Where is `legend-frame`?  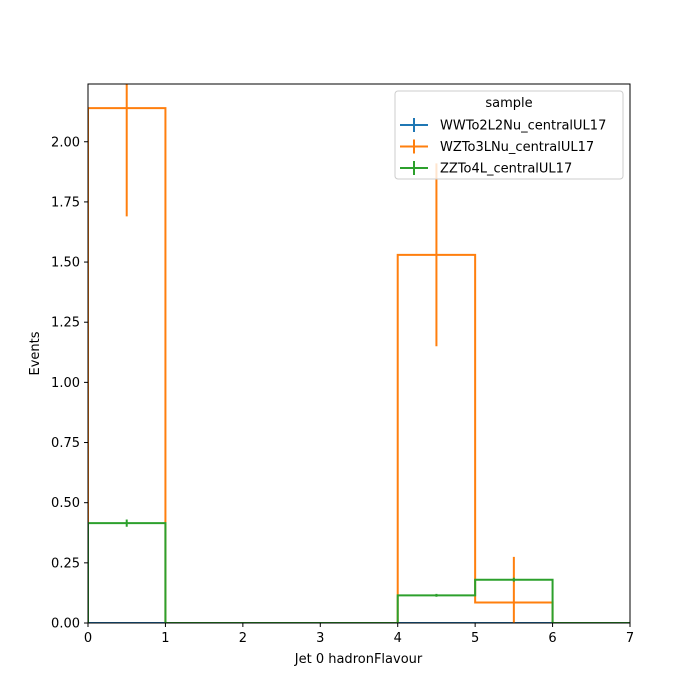
legend-frame is located at coordinates (509, 135).